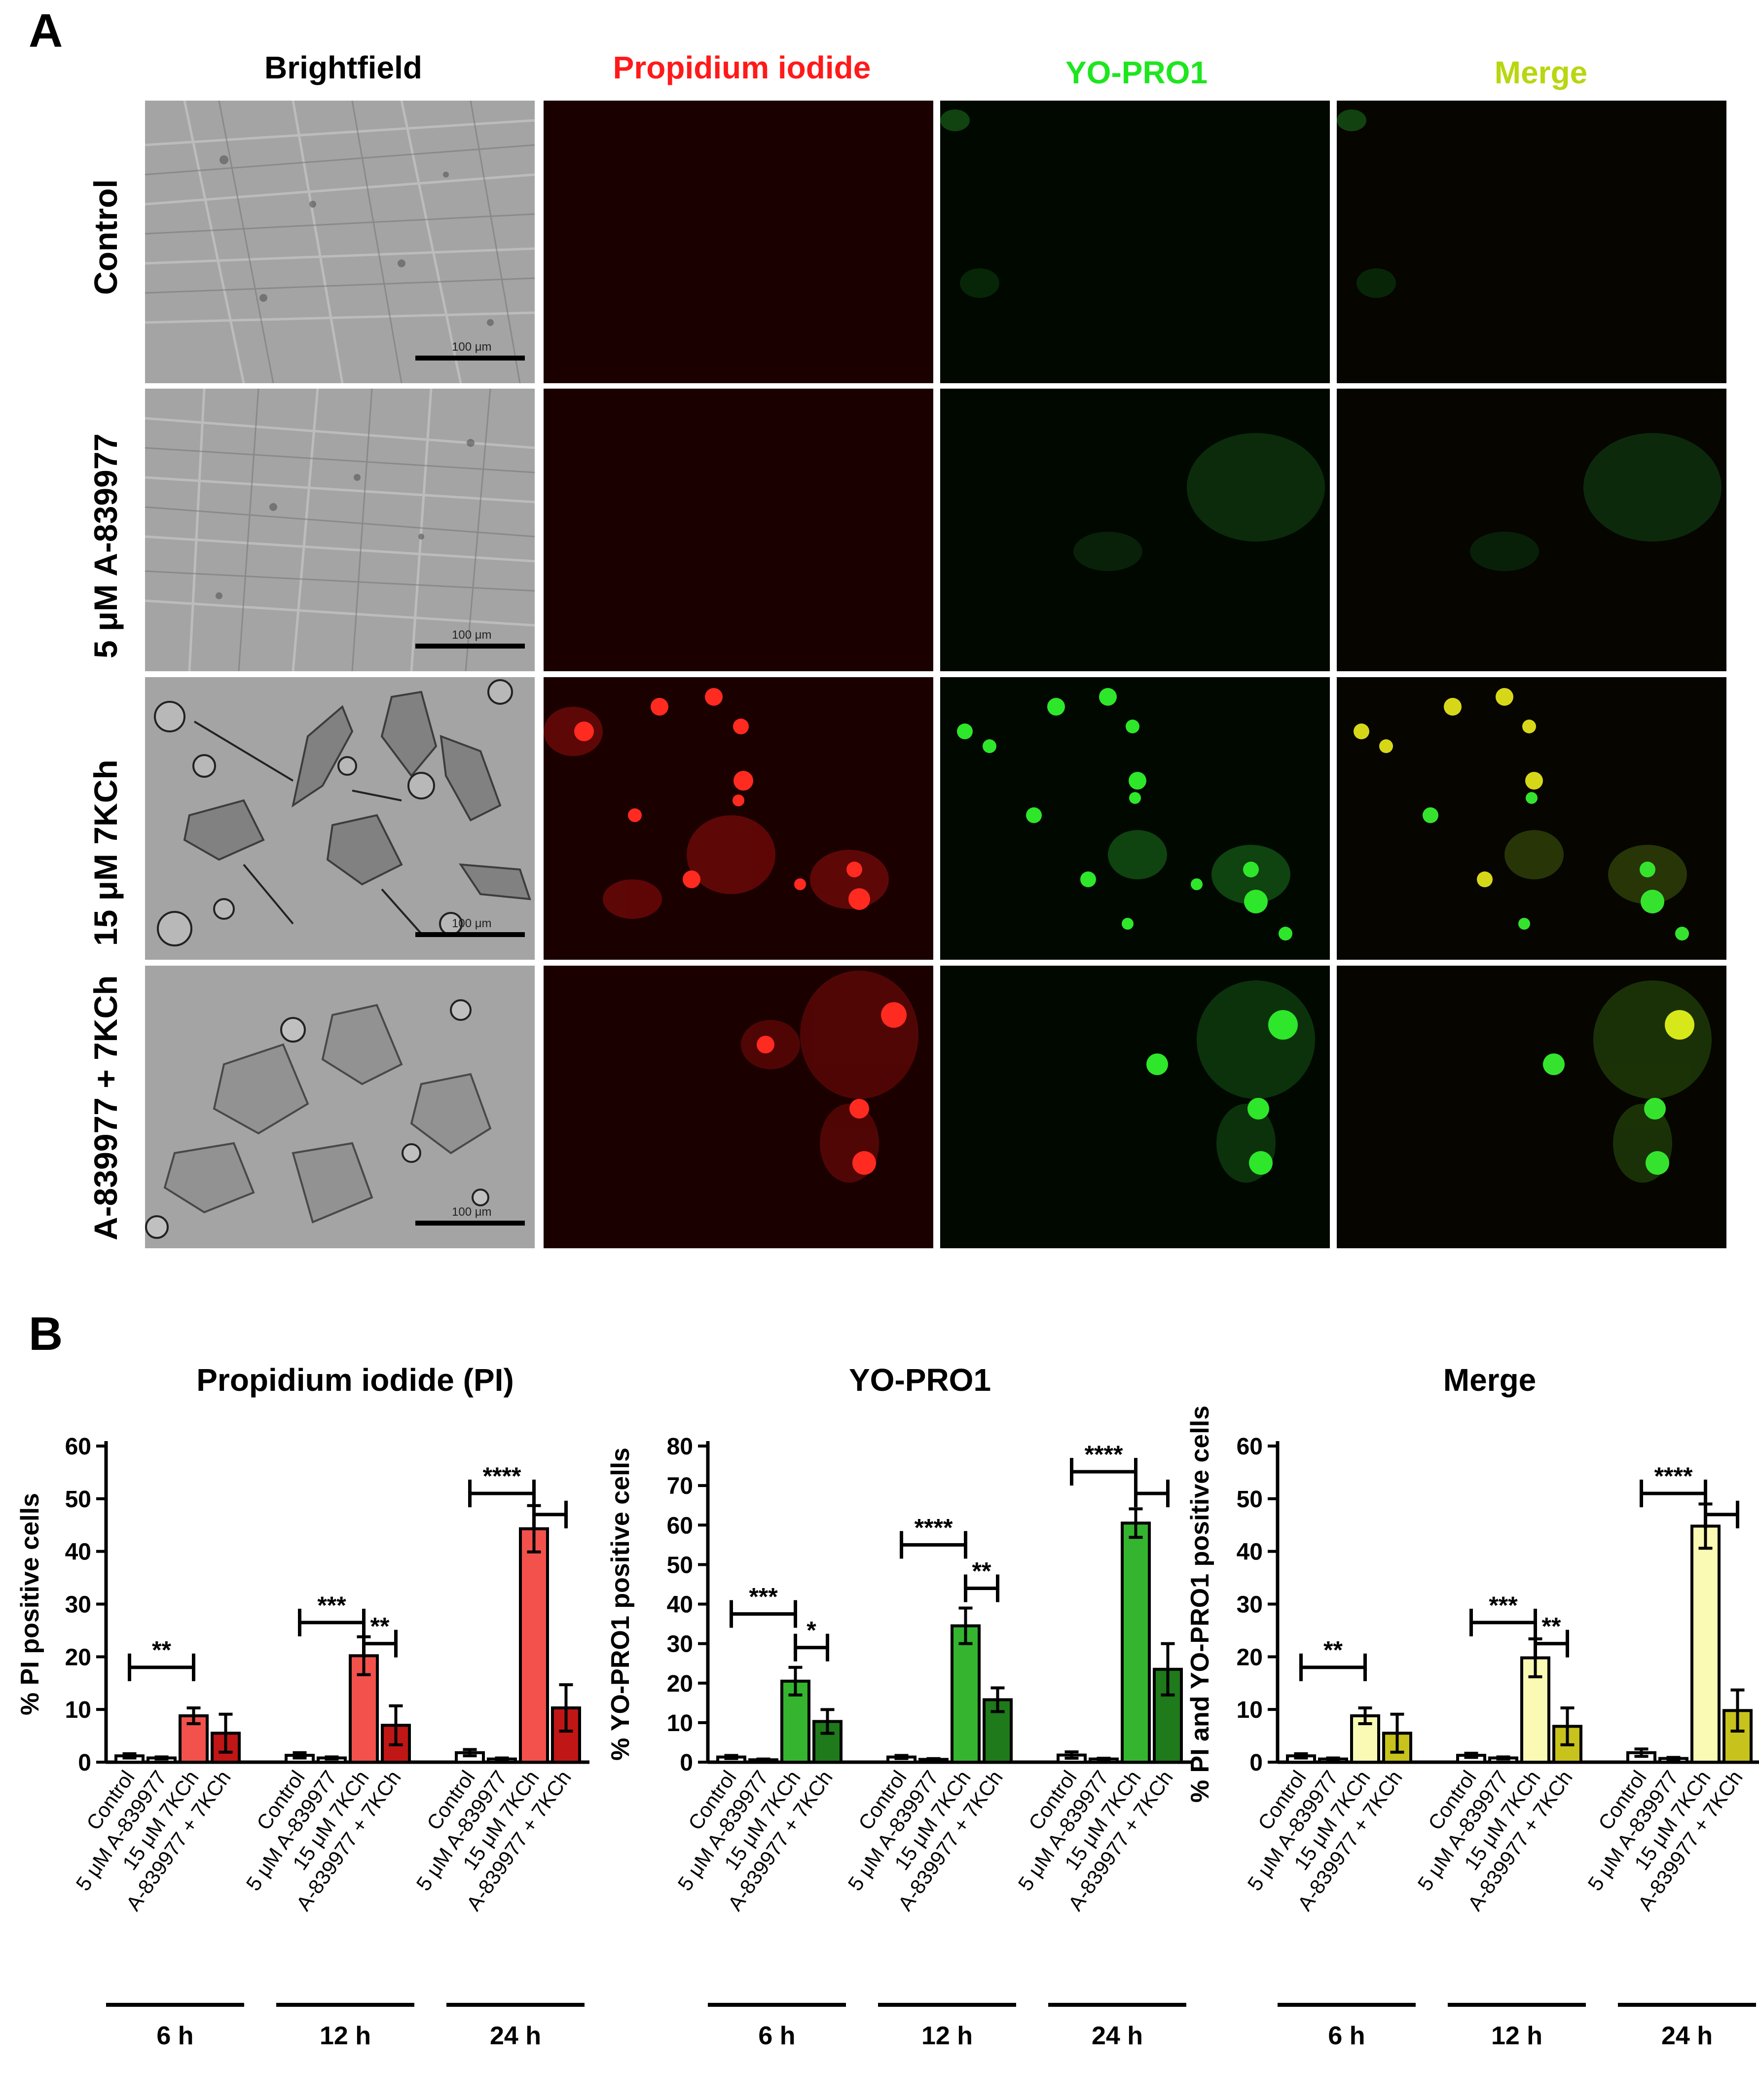  Describe the element at coordinates (343, 67) in the screenshot. I see `column-header-brightfield: Brightfield` at that location.